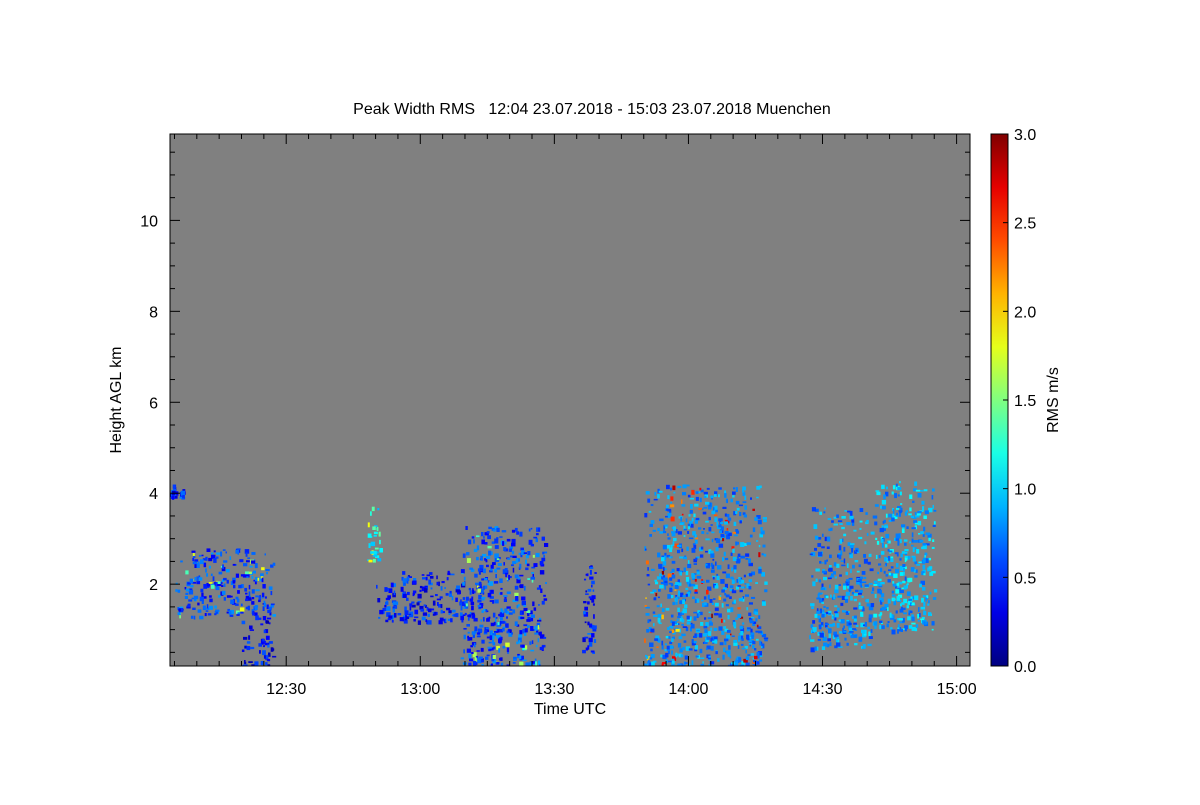 This screenshot has height=805, width=1200. What do you see at coordinates (420, 689) in the screenshot?
I see `x-tick-label: 13:00` at bounding box center [420, 689].